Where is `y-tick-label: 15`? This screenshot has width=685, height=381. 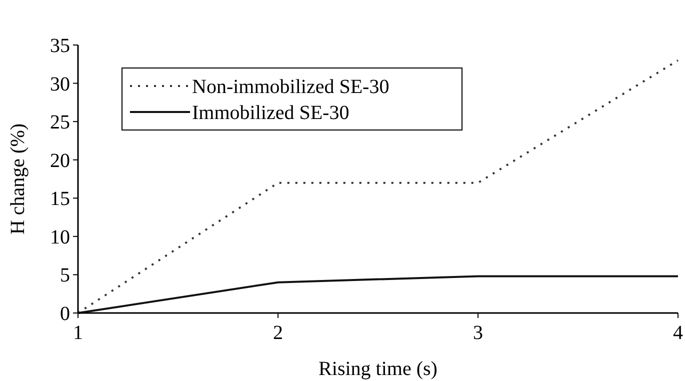
y-tick-label: 15 is located at coordinates (60, 199).